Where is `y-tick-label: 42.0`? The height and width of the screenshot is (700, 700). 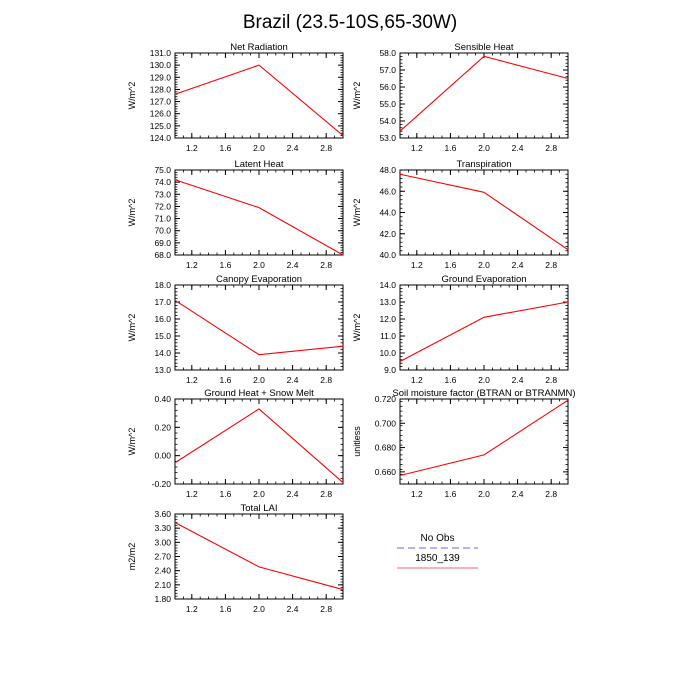 y-tick-label: 42.0 is located at coordinates (387, 234).